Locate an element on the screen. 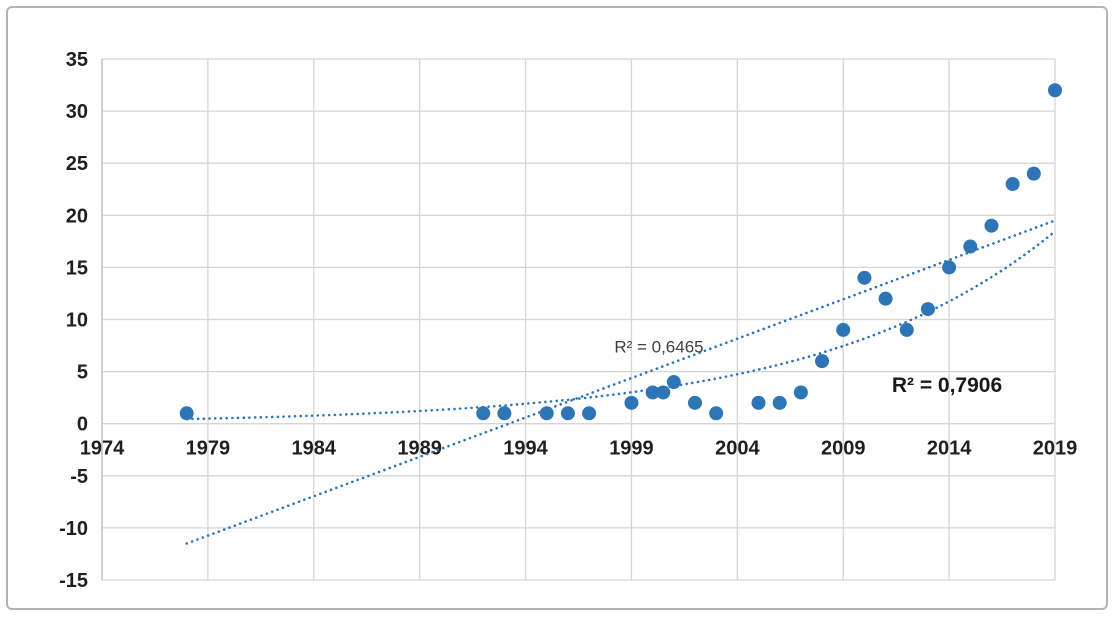 The height and width of the screenshot is (620, 1118). x-tick-label: 1984 is located at coordinates (314, 449).